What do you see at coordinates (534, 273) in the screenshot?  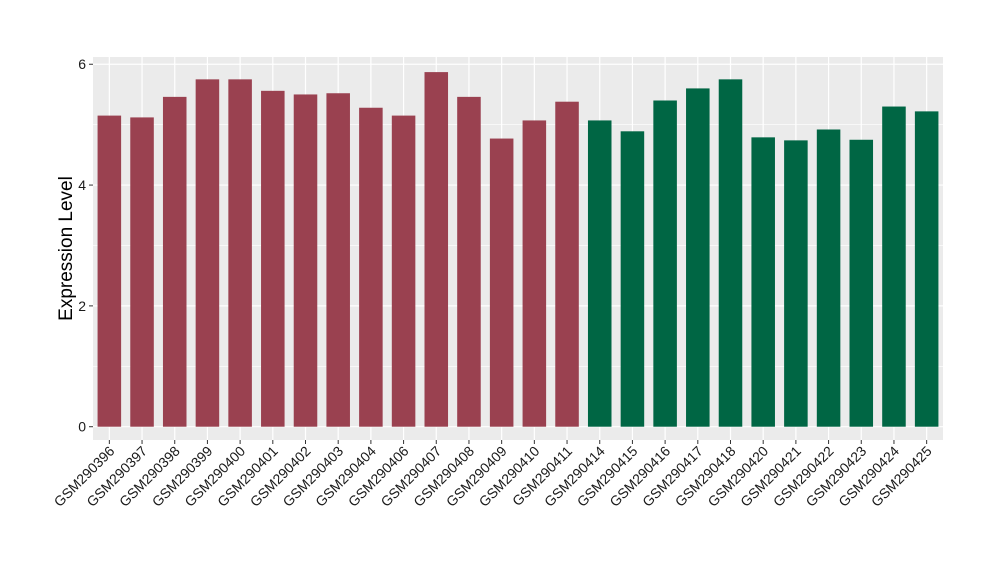 I see `bar-GSM290410` at bounding box center [534, 273].